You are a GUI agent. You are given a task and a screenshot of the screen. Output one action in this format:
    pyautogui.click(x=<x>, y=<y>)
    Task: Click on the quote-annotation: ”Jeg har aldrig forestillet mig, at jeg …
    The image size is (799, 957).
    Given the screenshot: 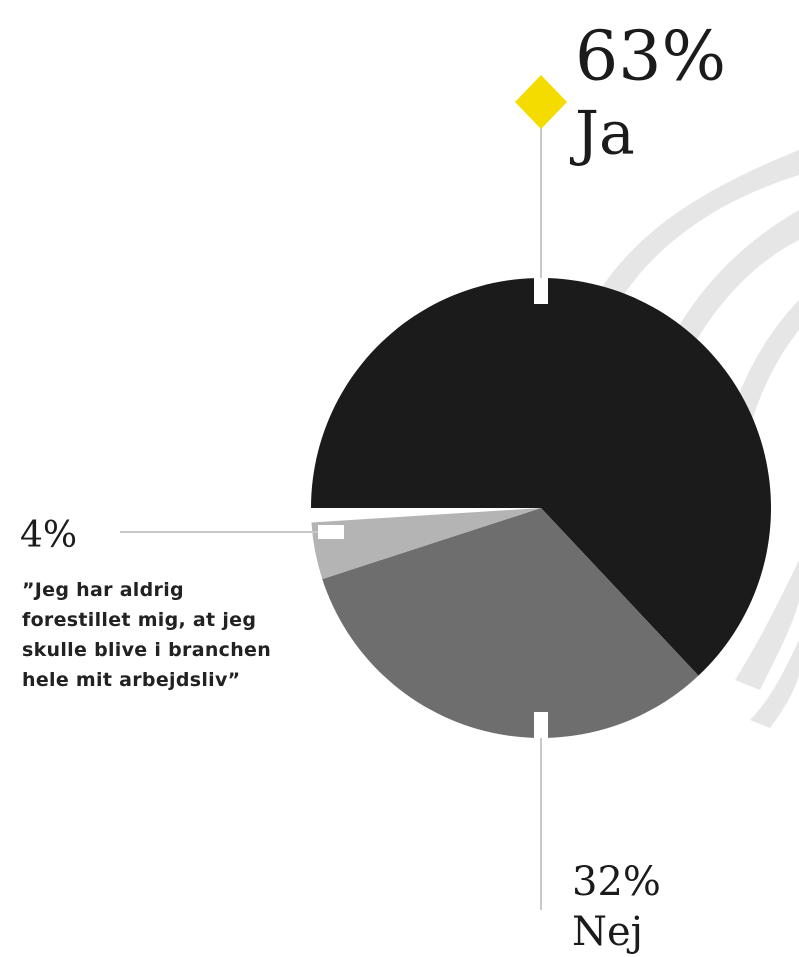 What is the action you would take?
    pyautogui.click(x=147, y=635)
    